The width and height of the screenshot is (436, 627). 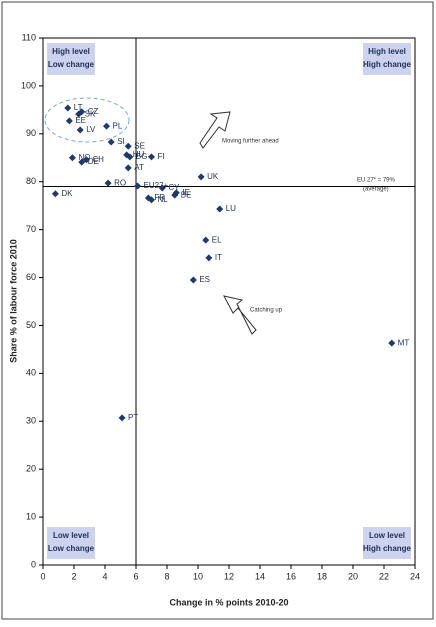 What do you see at coordinates (93, 111) in the screenshot?
I see `point-label: CZ` at bounding box center [93, 111].